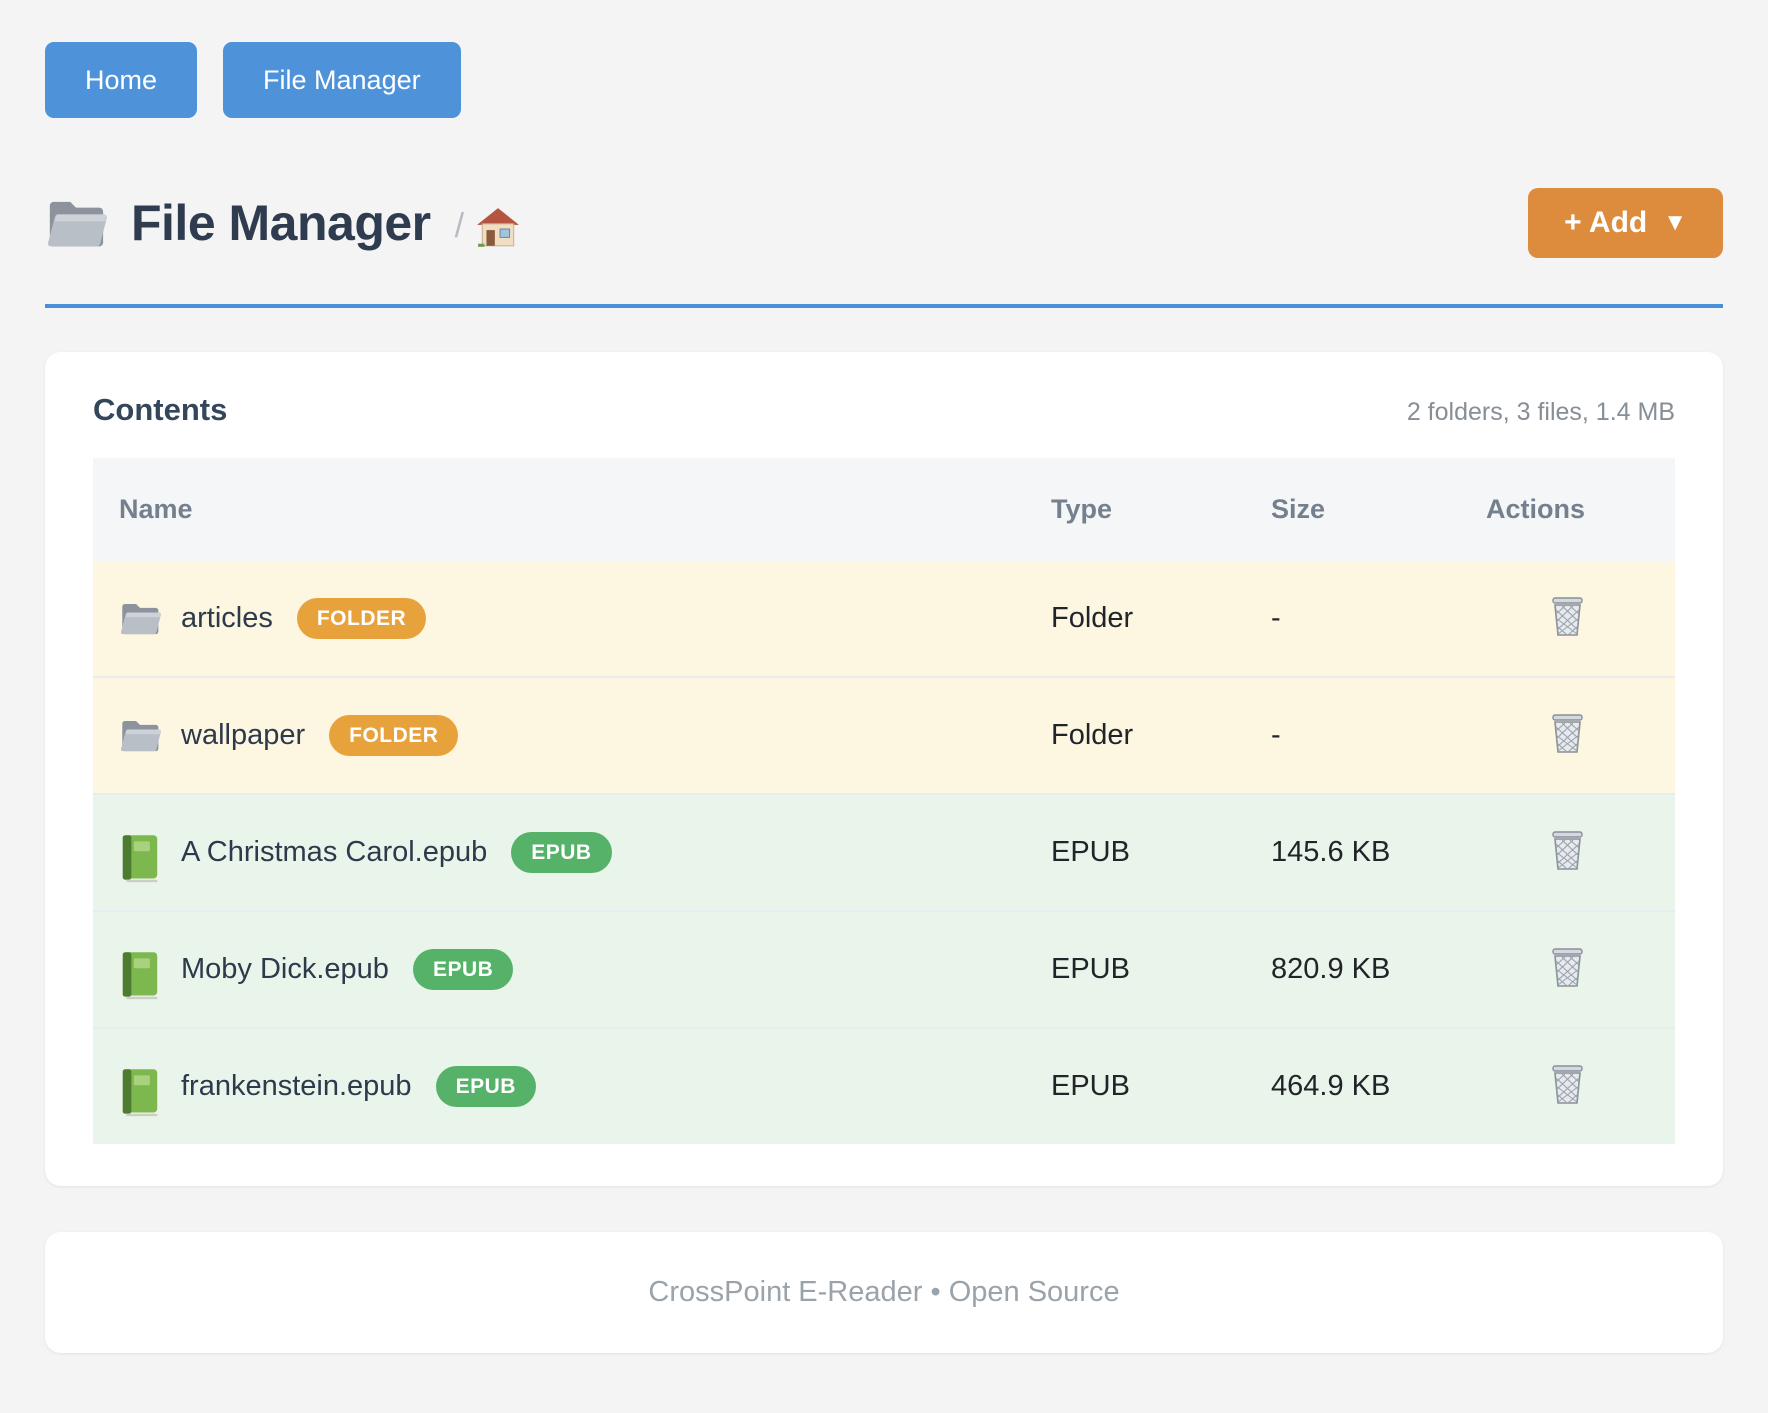 Image resolution: width=1768 pixels, height=1413 pixels. I want to click on contents-card-header: Contents 2 folders, 3 files, 1.4 MB, so click(884, 410).